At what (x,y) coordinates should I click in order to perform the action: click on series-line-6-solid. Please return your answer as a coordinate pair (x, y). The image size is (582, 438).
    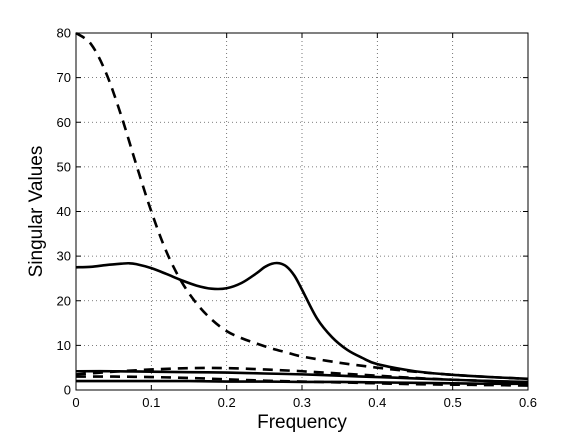
    Looking at the image, I should click on (302, 382).